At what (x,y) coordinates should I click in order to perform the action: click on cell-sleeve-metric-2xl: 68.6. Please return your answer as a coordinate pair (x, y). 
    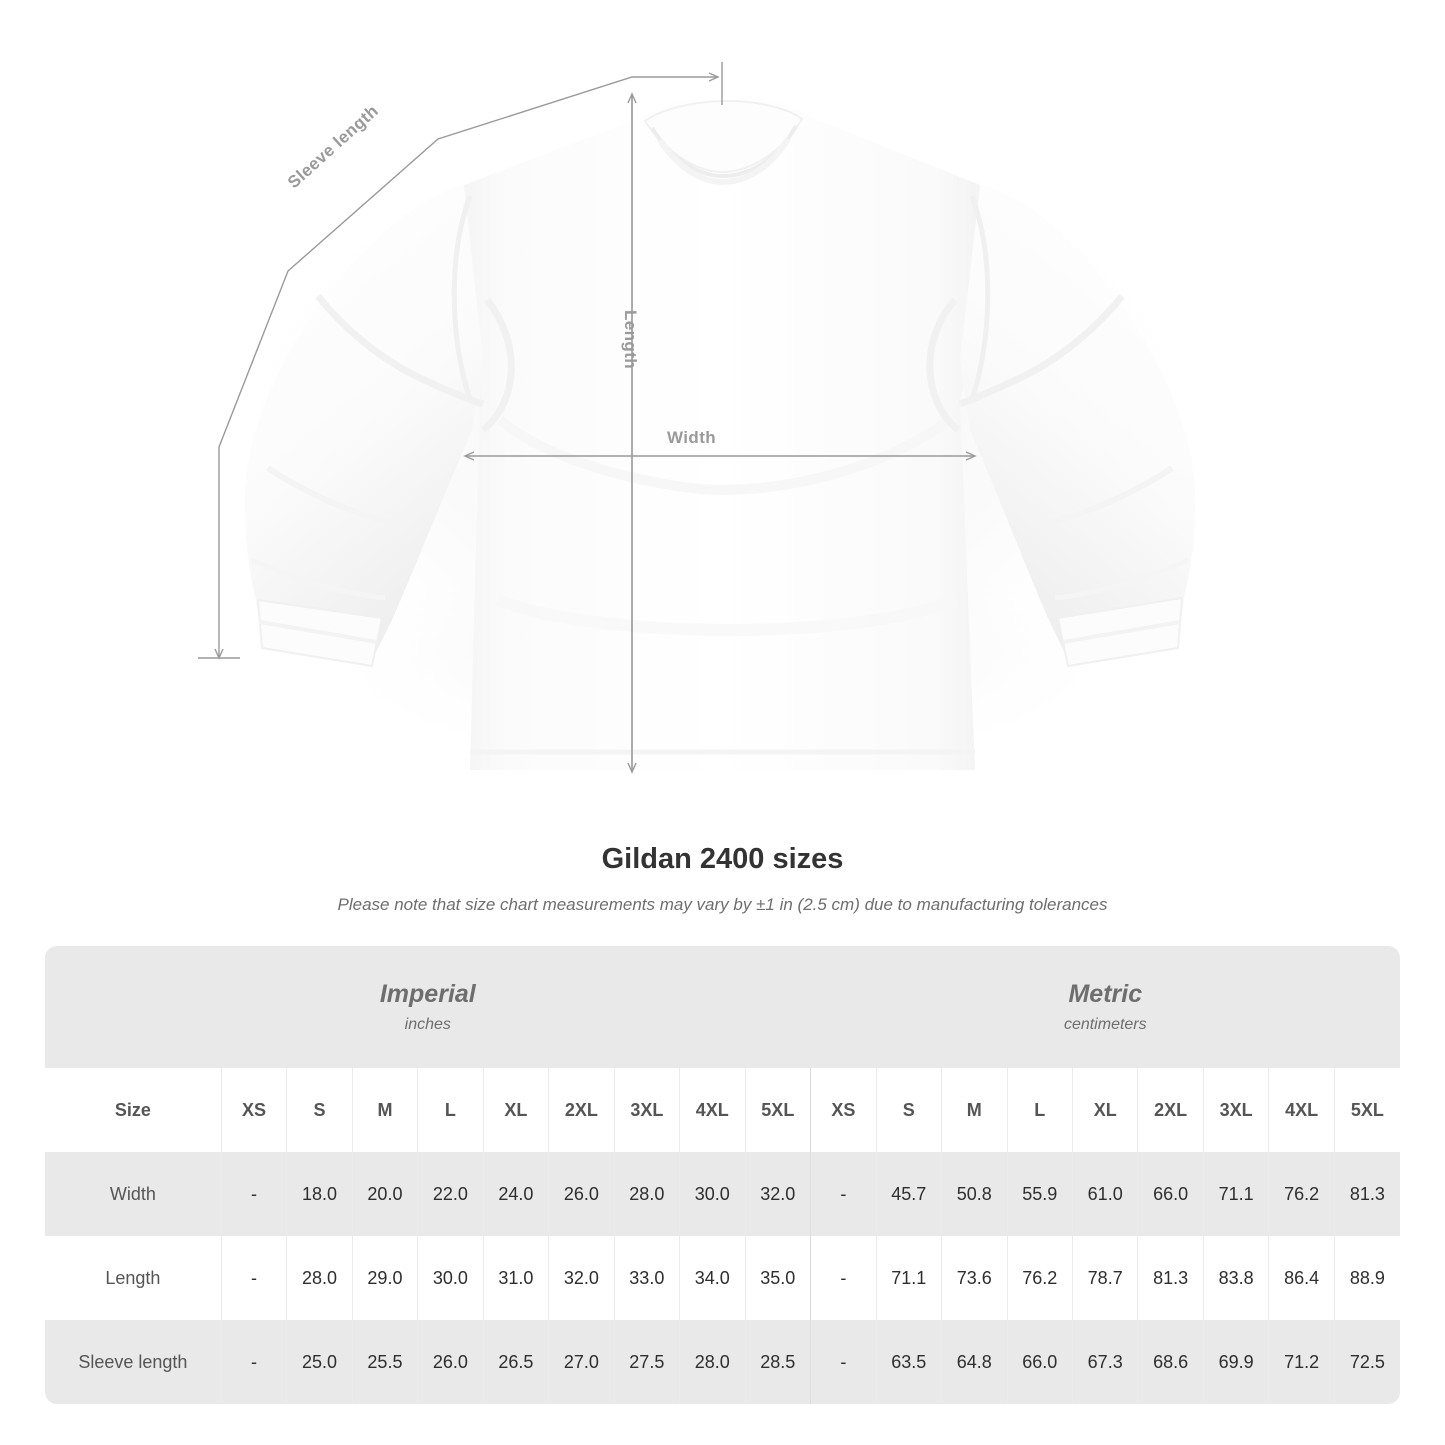
    Looking at the image, I should click on (1170, 1362).